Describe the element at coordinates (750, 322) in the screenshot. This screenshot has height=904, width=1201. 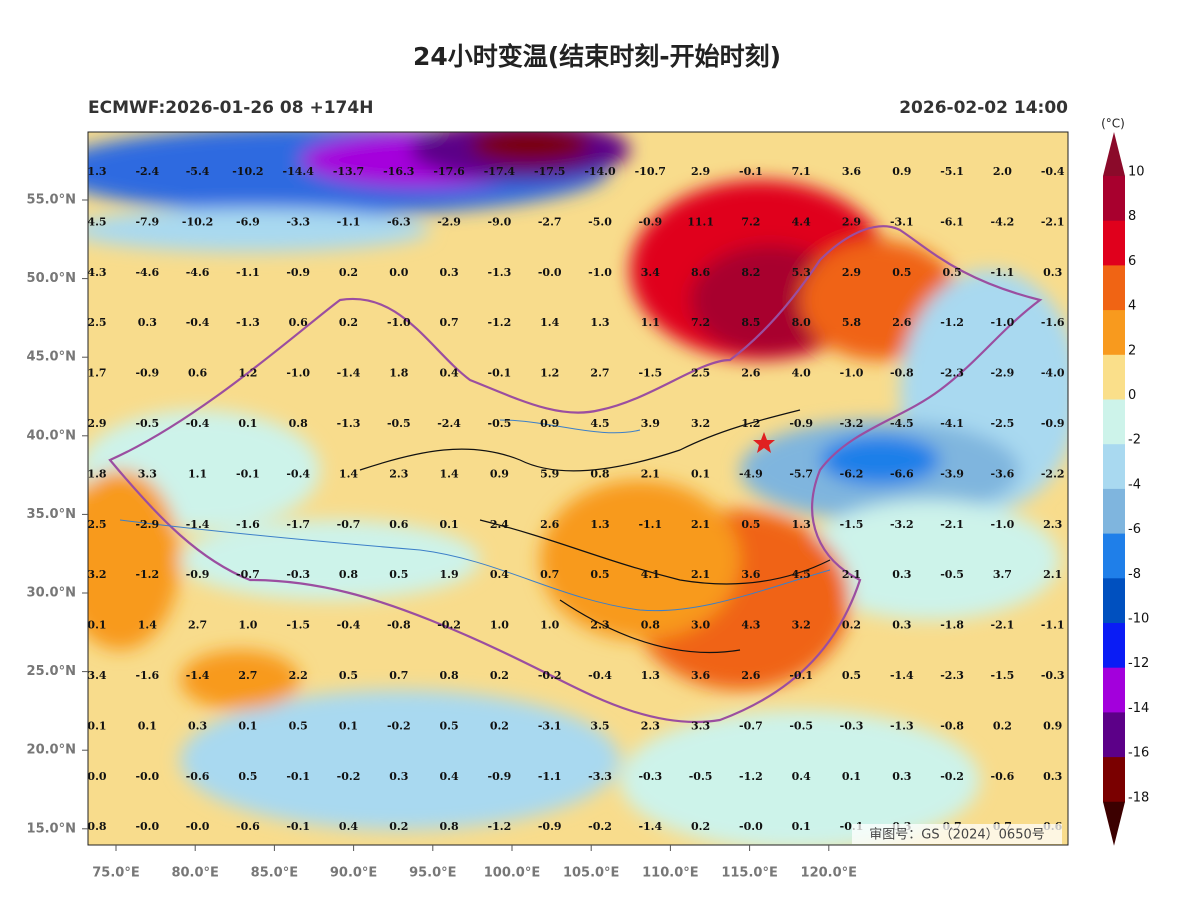
I see `station-value: 8.5` at that location.